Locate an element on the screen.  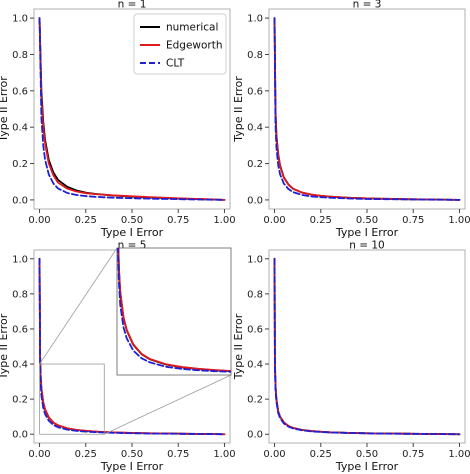
inset-series-edgeworth-line is located at coordinates (174, 310).